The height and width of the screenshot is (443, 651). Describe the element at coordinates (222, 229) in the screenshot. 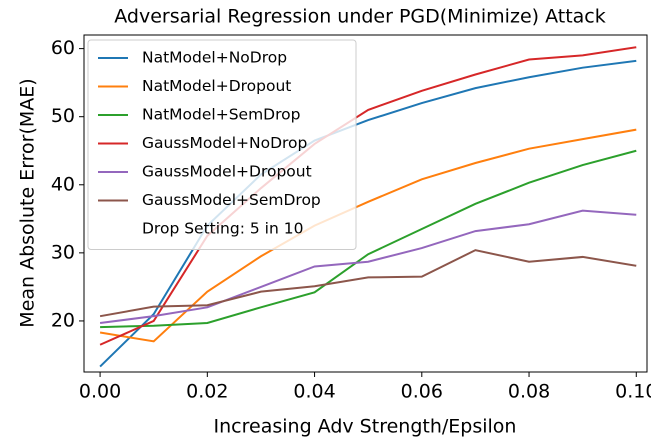

I see `legend-note: Drop Setting: 5 in 10` at that location.